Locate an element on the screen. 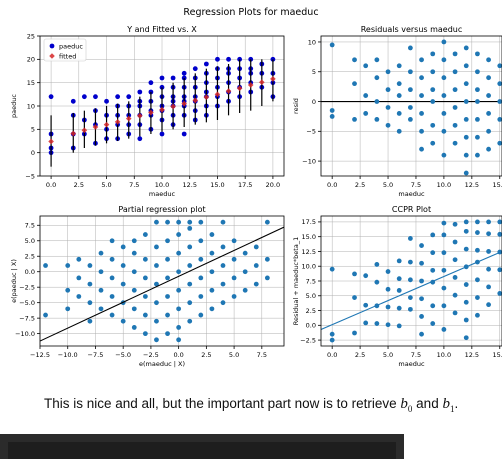  y-tick-label: 7.5 is located at coordinates (30, 226).